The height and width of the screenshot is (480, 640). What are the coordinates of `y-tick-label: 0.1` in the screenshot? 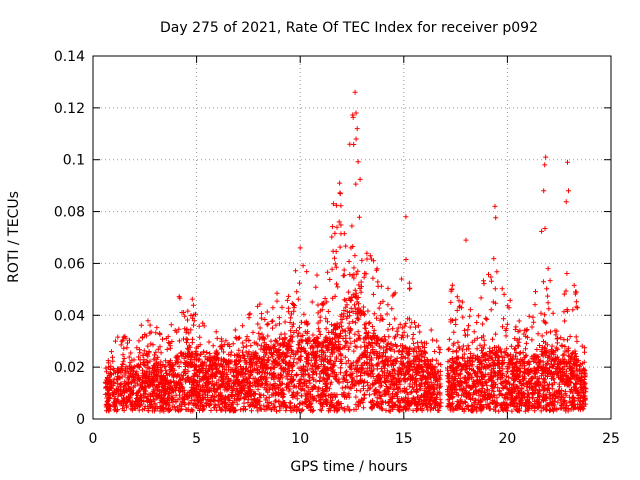 It's located at (74, 161).